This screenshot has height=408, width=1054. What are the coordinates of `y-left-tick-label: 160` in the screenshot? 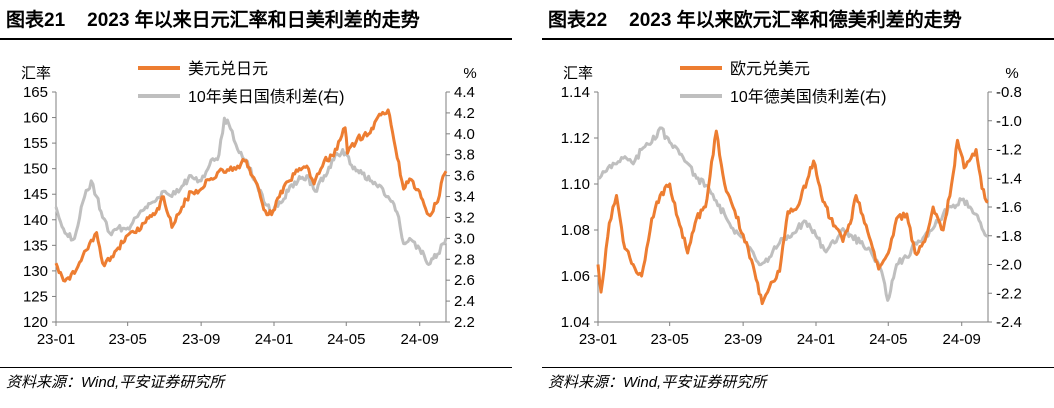 It's located at (35, 118).